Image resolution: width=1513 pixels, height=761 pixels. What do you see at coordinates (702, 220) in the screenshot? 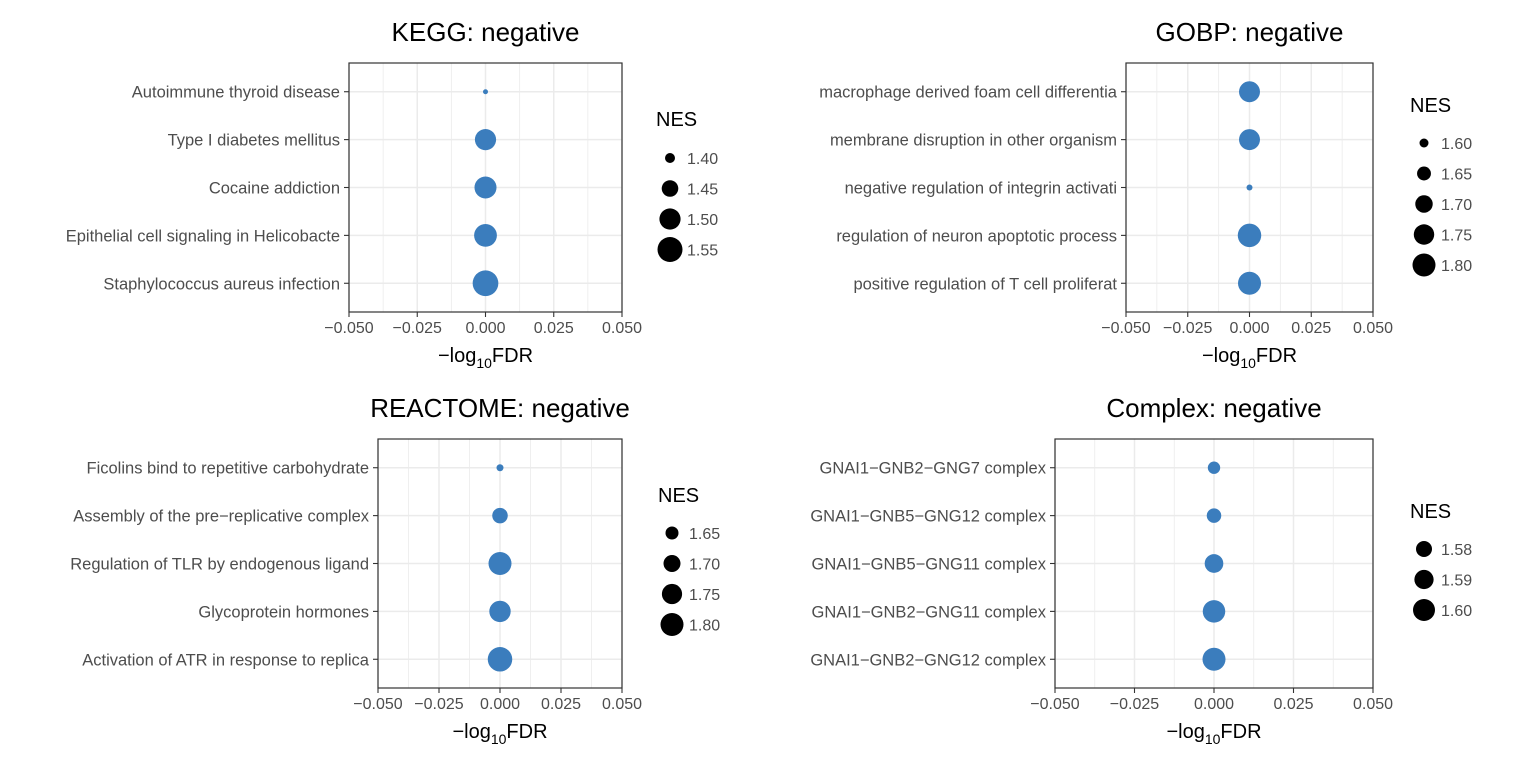
I see `legend-label: 1.50` at bounding box center [702, 220].